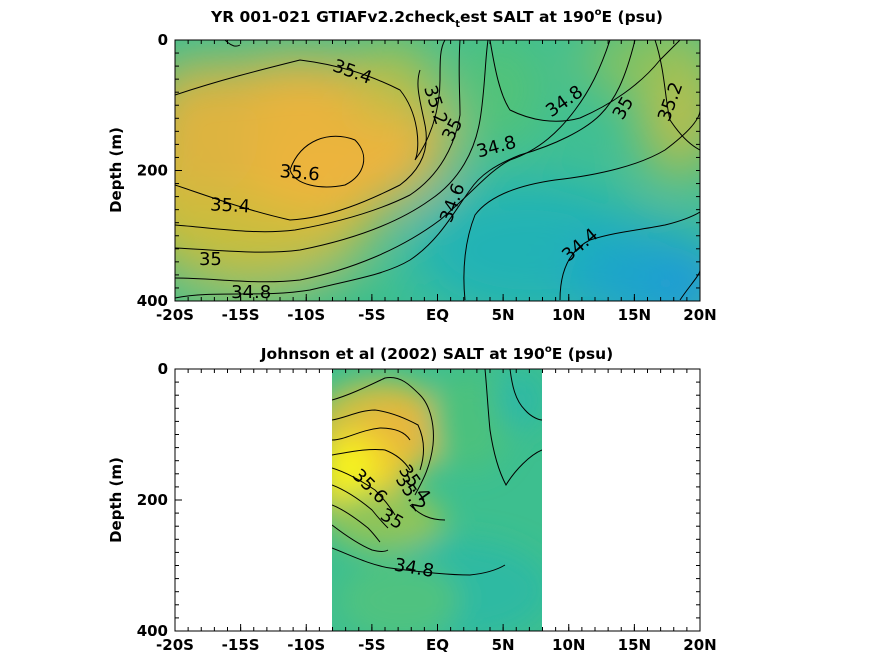  I want to click on contour-label: 35.6, so click(300, 173).